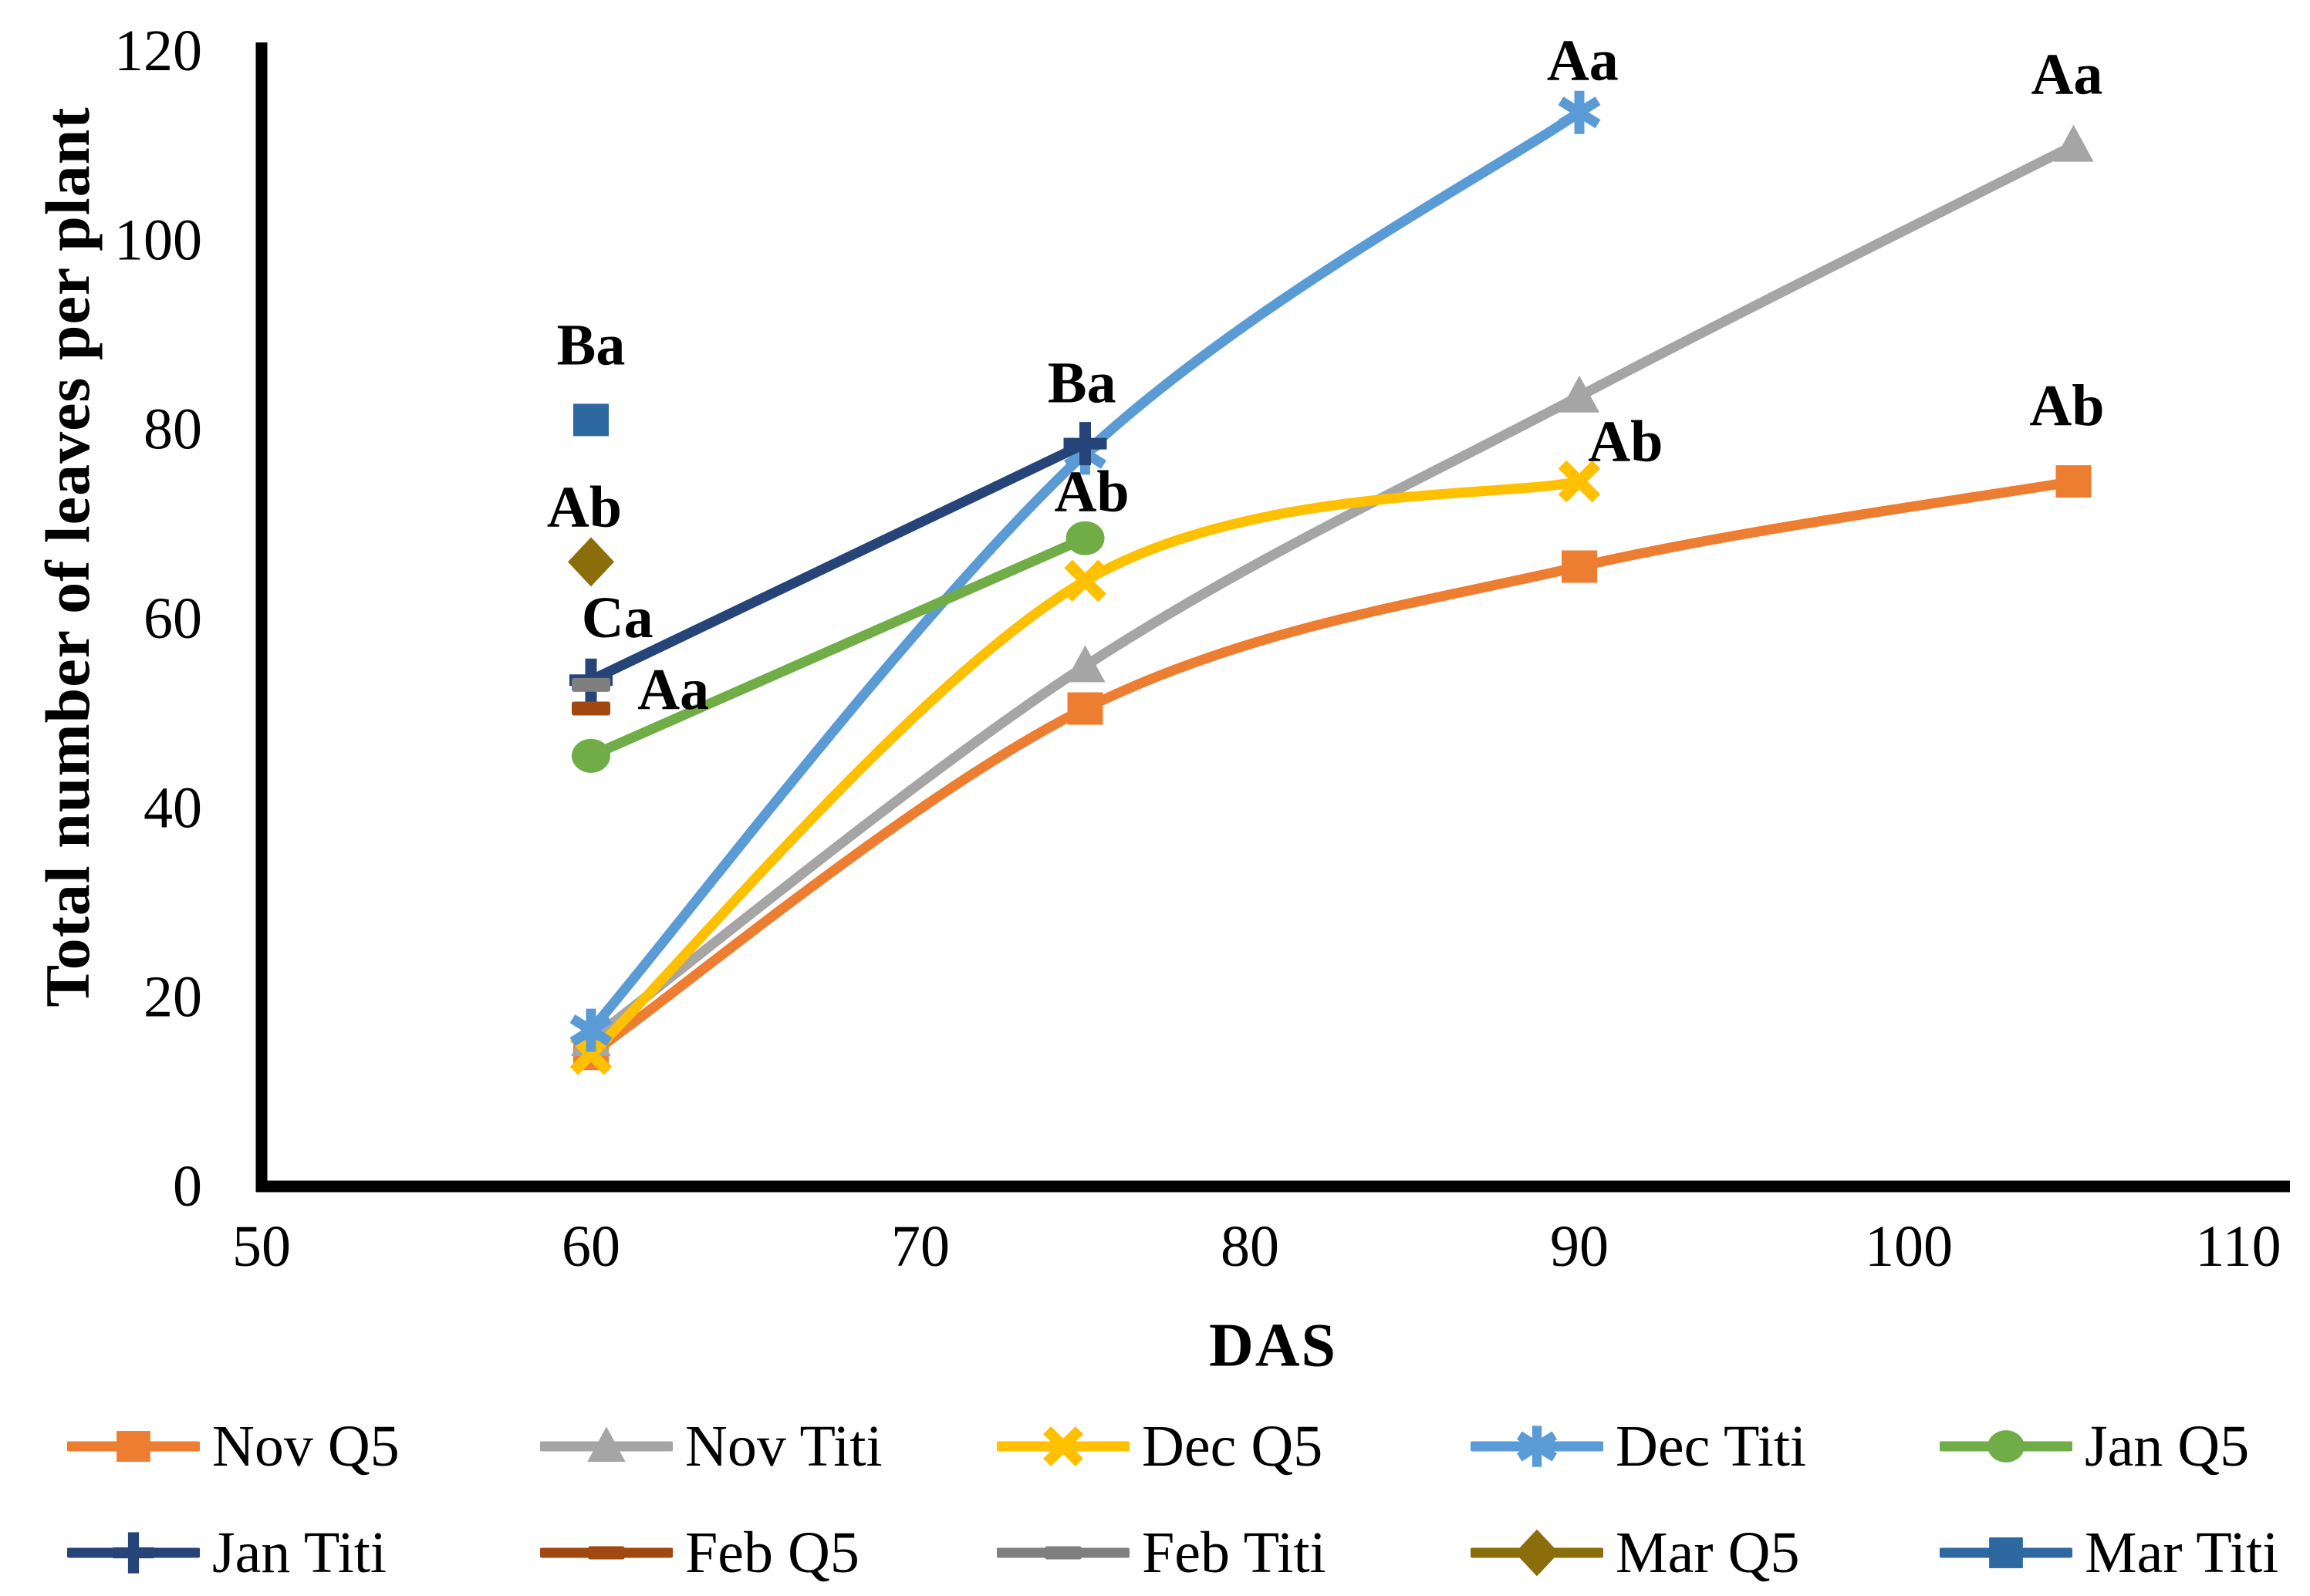 The width and height of the screenshot is (2310, 1596). What do you see at coordinates (1273, 1345) in the screenshot?
I see `x-axis-title: DAS` at bounding box center [1273, 1345].